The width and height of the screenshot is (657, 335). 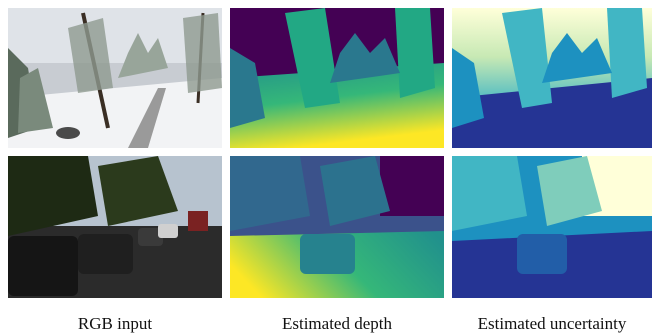 I want to click on estimated-uncertainty-snow-image, so click(x=552, y=78).